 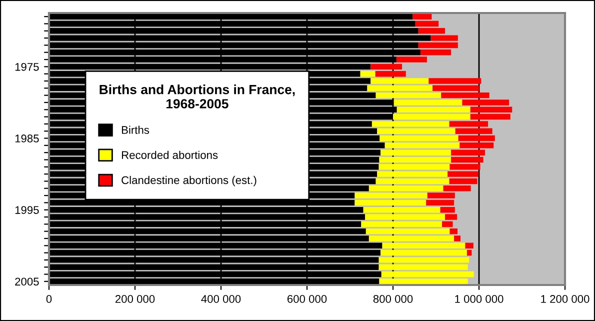 I want to click on y-tick-label: 2005, so click(x=27, y=282).